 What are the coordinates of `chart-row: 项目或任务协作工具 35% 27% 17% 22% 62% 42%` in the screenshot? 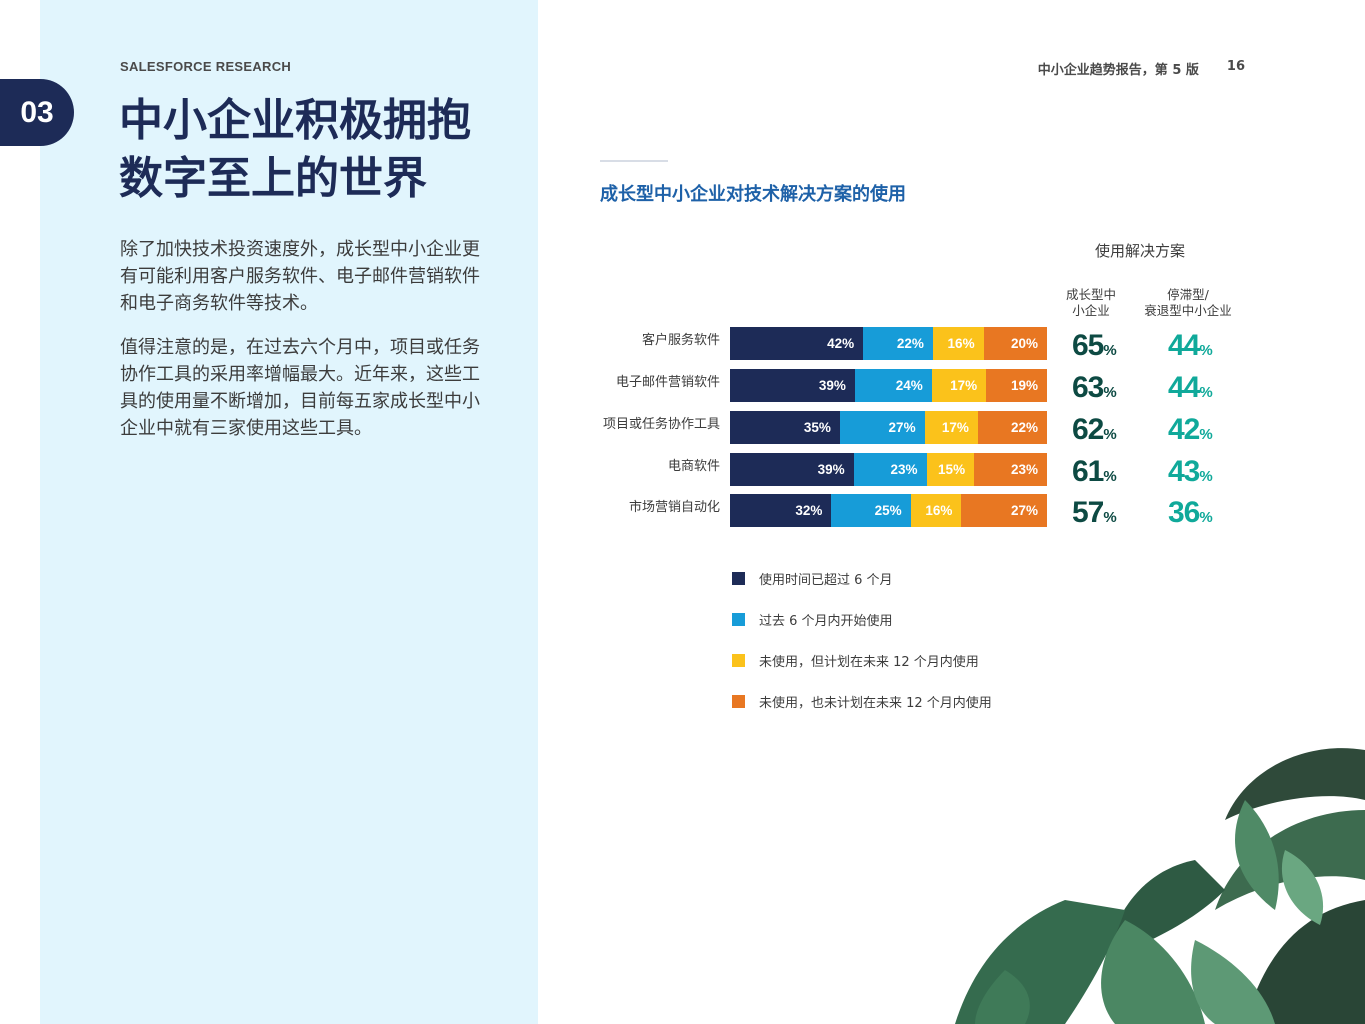 It's located at (910, 428).